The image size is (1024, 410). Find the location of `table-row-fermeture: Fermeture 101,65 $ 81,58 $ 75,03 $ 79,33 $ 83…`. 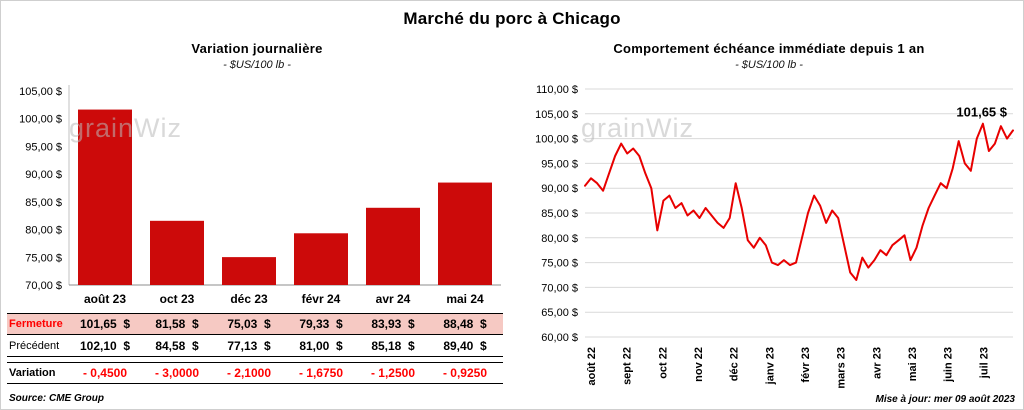

table-row-fermeture: Fermeture 101,65 $ 81,58 $ 75,03 $ 79,33 $ 83… is located at coordinates (255, 324).